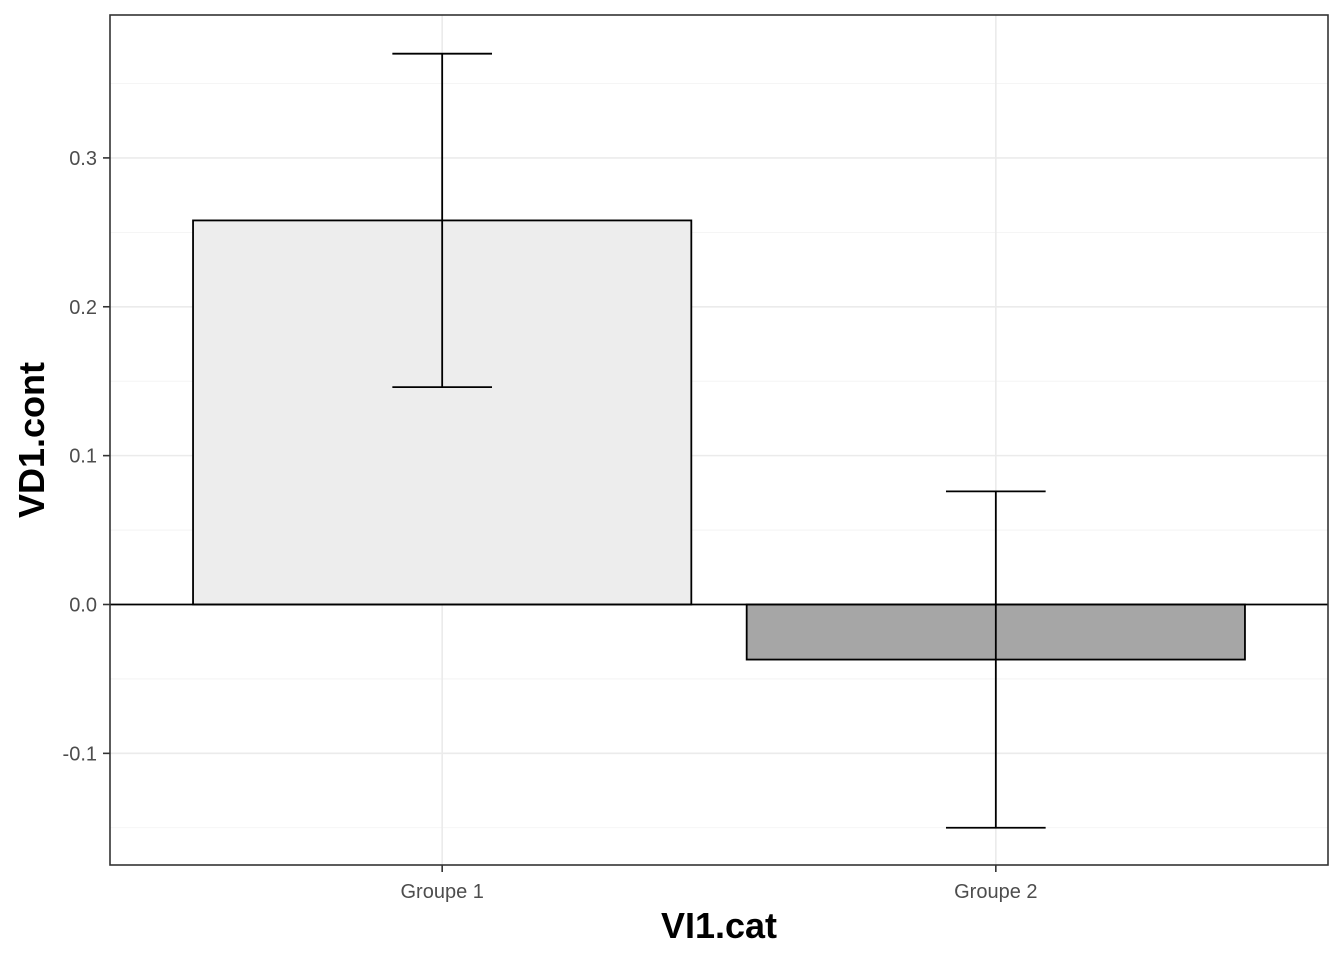 Image resolution: width=1344 pixels, height=960 pixels. What do you see at coordinates (80, 754) in the screenshot?
I see `y-tick-label: -0.1` at bounding box center [80, 754].